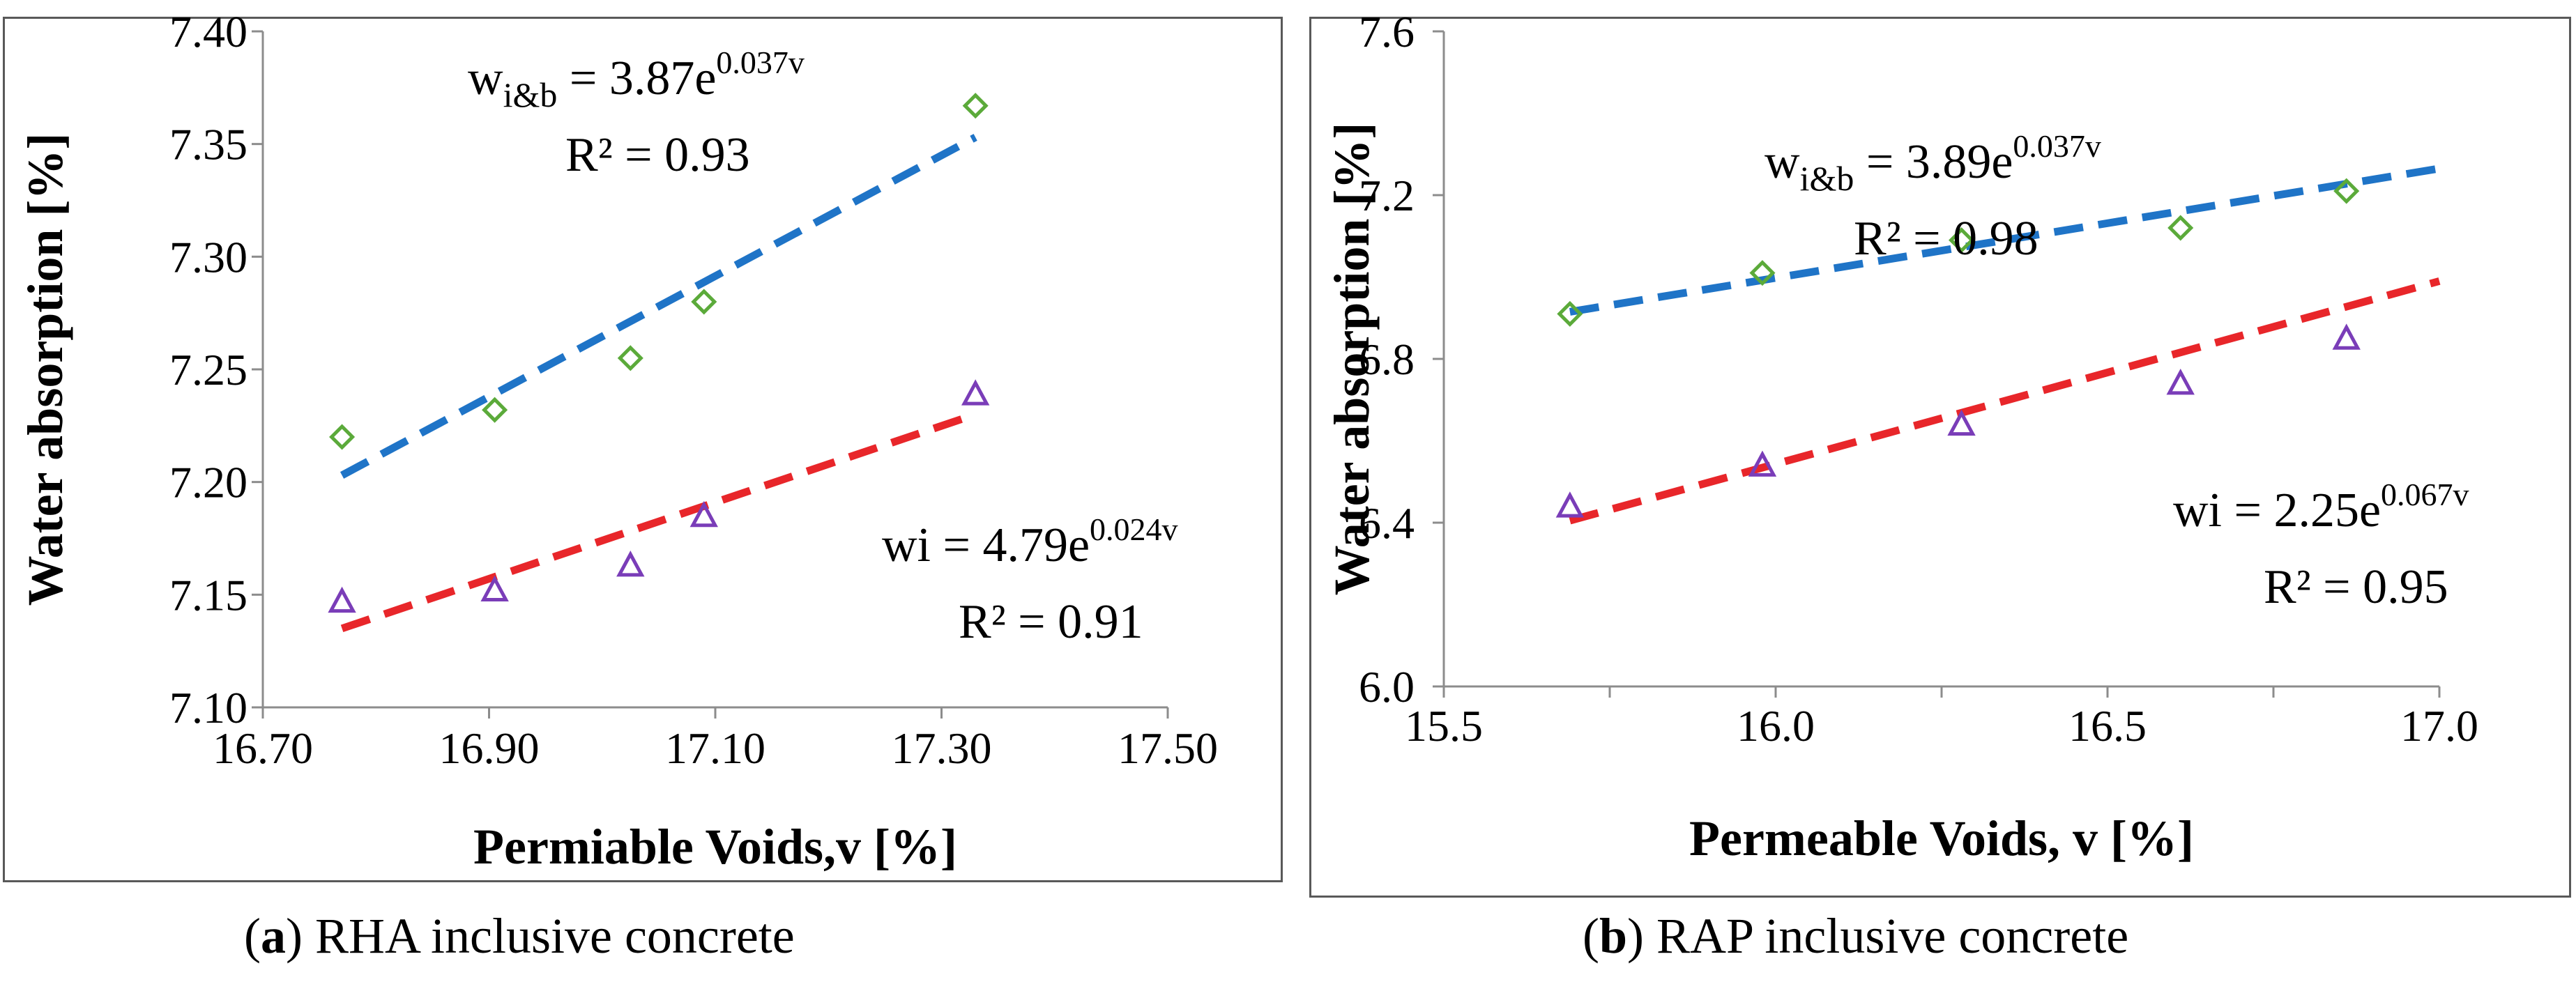 This screenshot has height=991, width=2576. I want to click on chart-b-r-squared-wib: R² = 0.98, so click(1946, 239).